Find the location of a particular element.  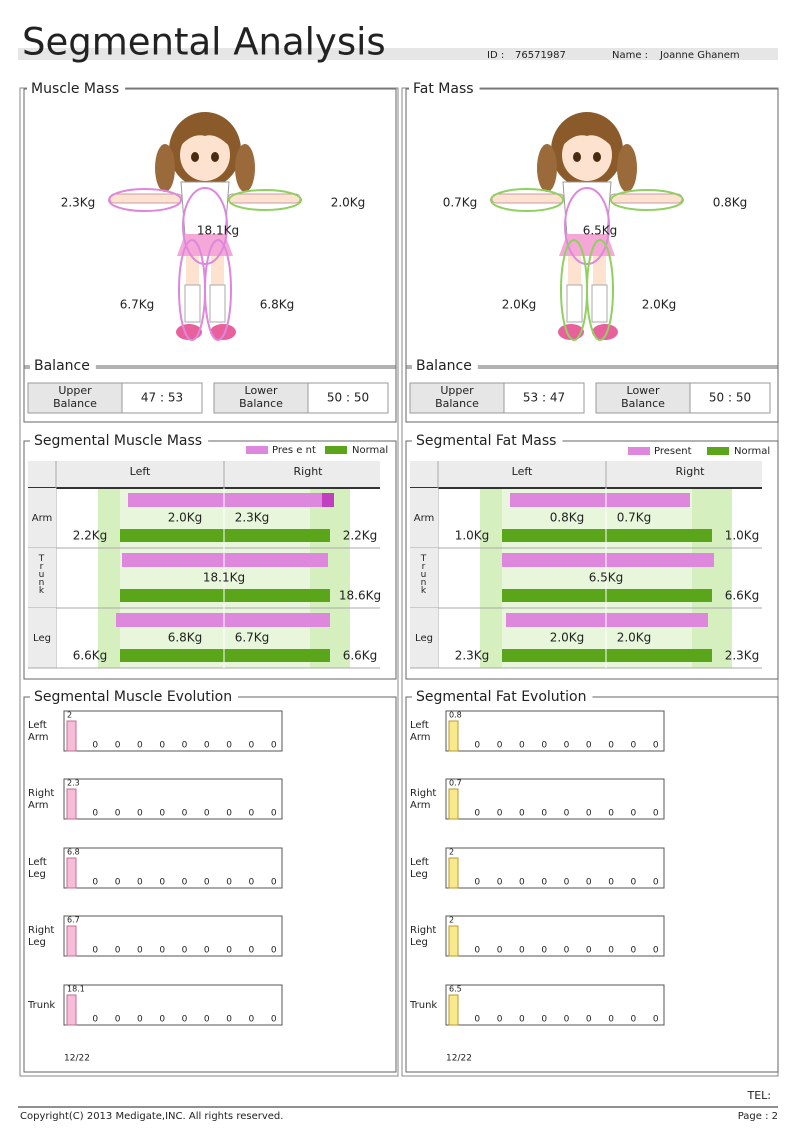

legend-label: Pres e nt is located at coordinates (294, 450).